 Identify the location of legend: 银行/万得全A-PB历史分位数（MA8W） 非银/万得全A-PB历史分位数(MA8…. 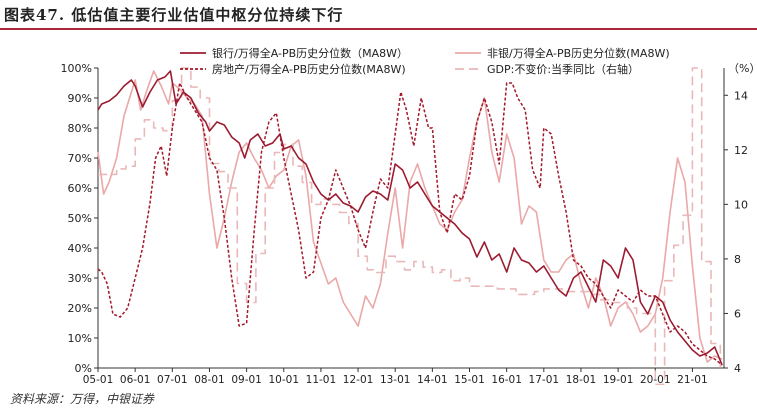
(425, 61).